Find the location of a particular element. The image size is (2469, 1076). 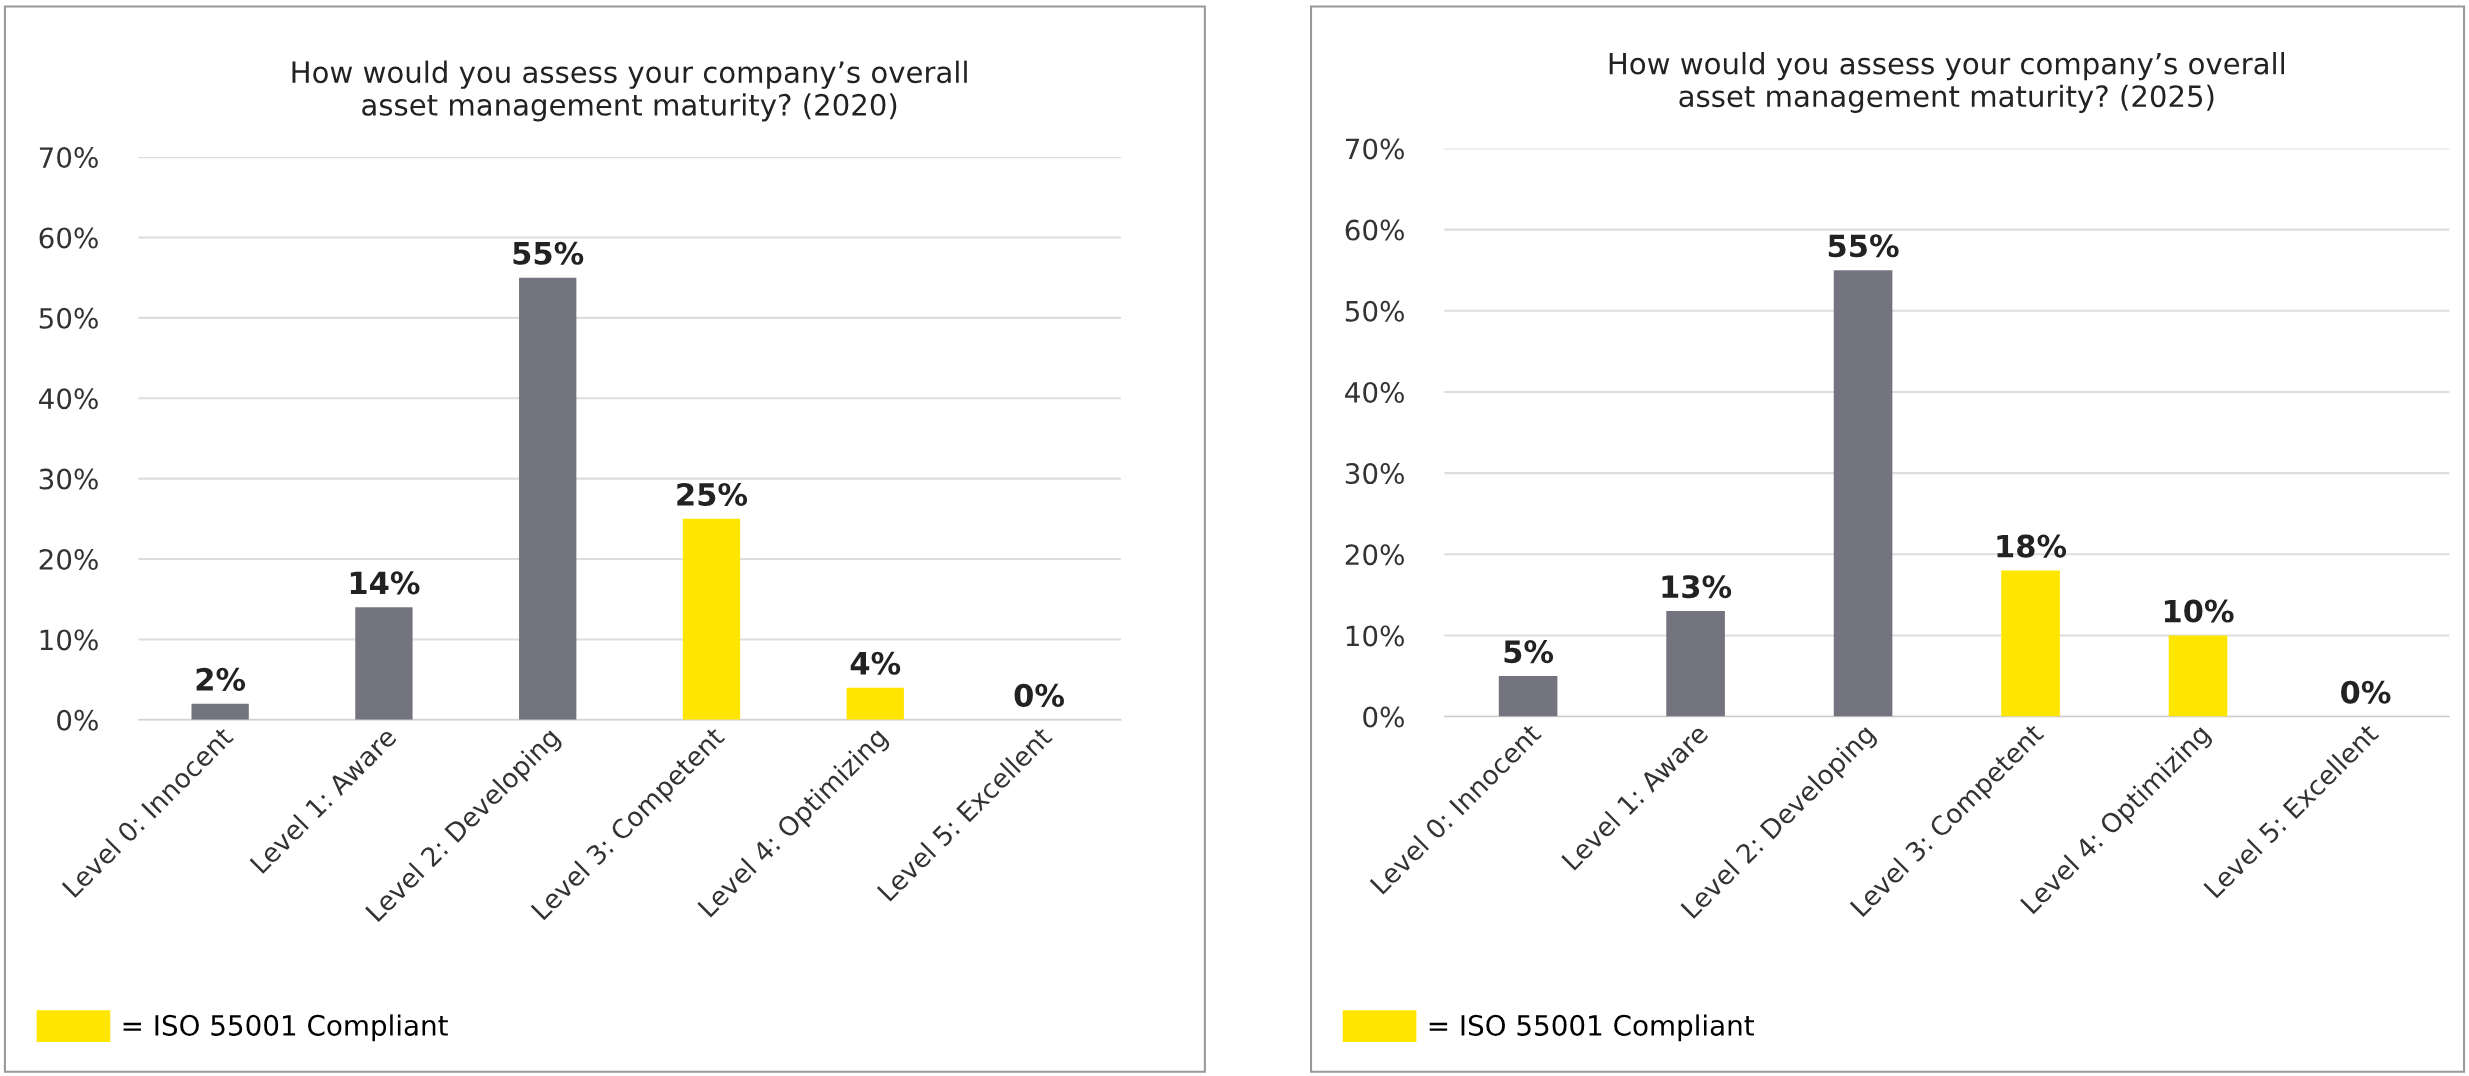

data-label: 2% is located at coordinates (221, 679).